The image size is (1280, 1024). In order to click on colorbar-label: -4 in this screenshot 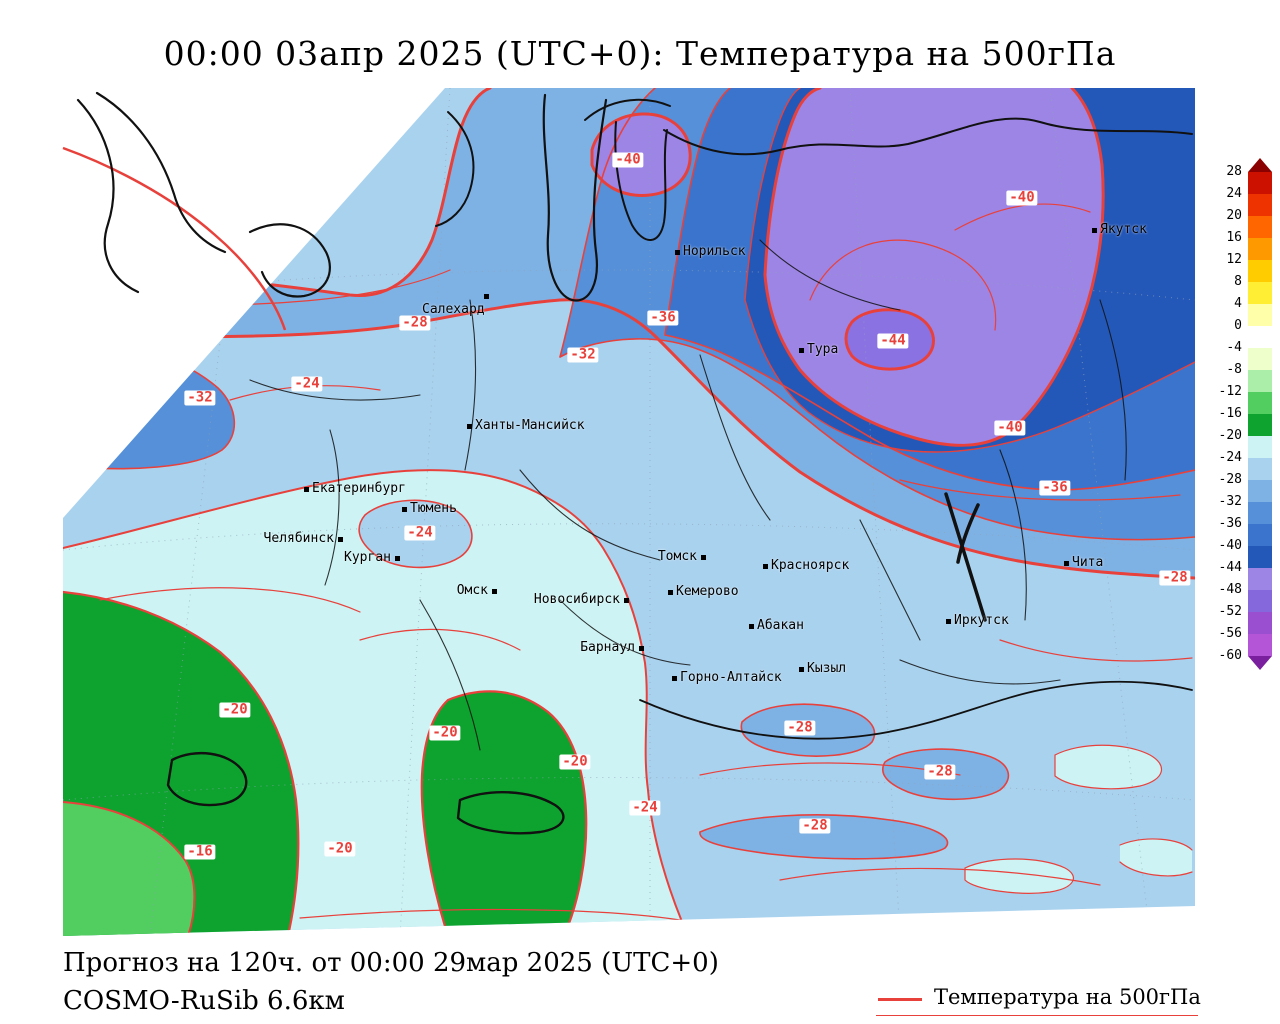, I will do `click(1234, 347)`.